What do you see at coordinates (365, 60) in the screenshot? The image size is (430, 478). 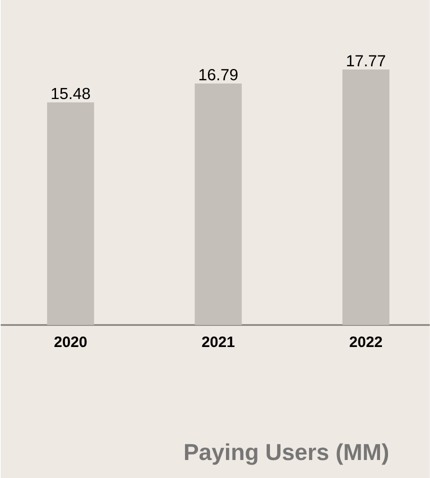 I see `data-label: 17.77` at bounding box center [365, 60].